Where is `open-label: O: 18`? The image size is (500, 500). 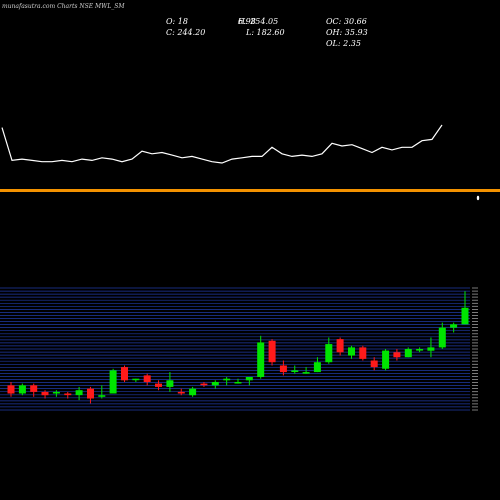
open-label: O: 18 is located at coordinates (177, 21).